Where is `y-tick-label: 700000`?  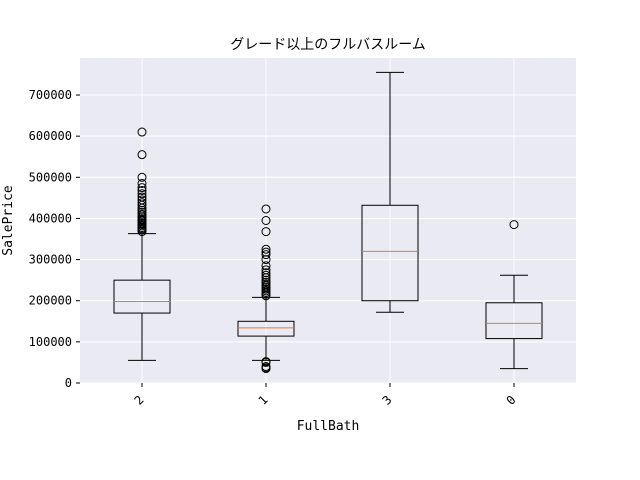 y-tick-label: 700000 is located at coordinates (50, 95).